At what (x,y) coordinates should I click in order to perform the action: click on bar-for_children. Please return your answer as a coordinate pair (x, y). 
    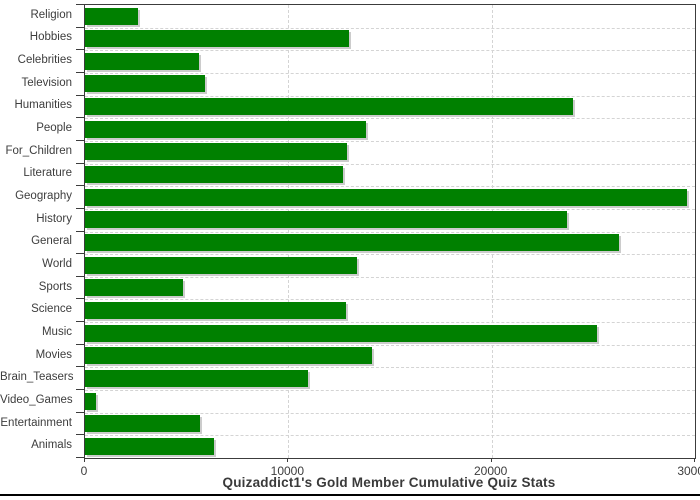
    Looking at the image, I should click on (216, 152).